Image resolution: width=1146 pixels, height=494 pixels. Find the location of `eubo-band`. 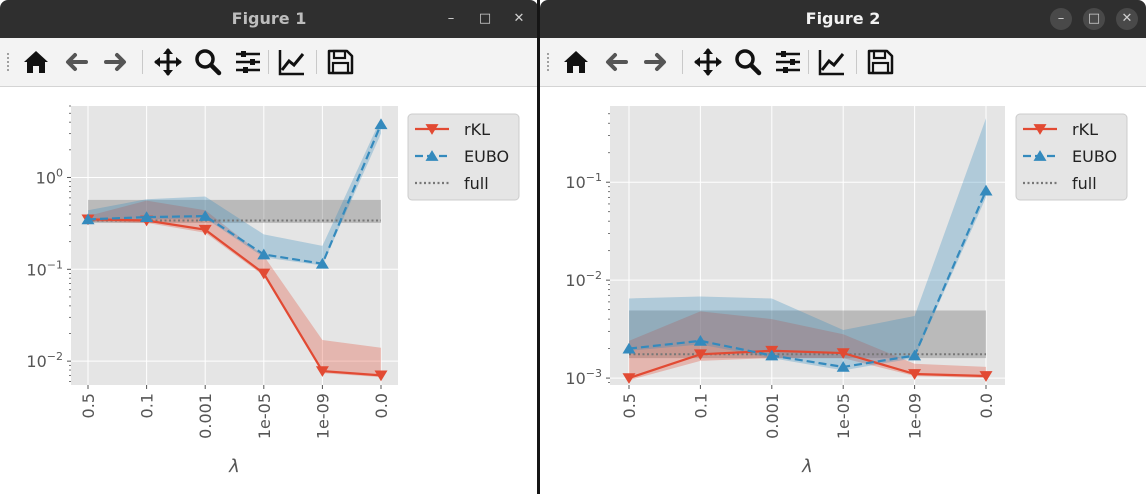

eubo-band is located at coordinates (234, 192).